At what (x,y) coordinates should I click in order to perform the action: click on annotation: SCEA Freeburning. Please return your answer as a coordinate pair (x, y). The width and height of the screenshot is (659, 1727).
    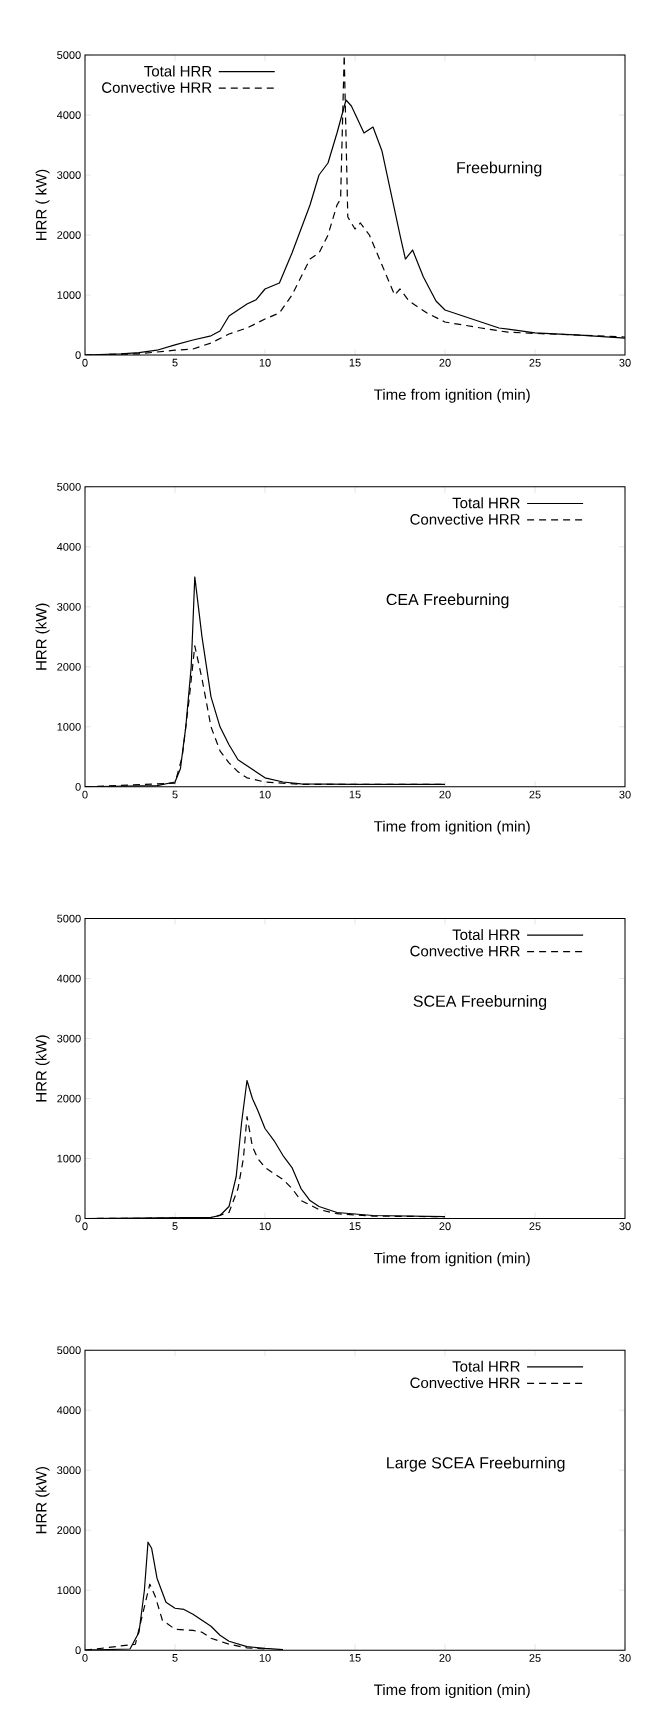
    Looking at the image, I should click on (480, 1002).